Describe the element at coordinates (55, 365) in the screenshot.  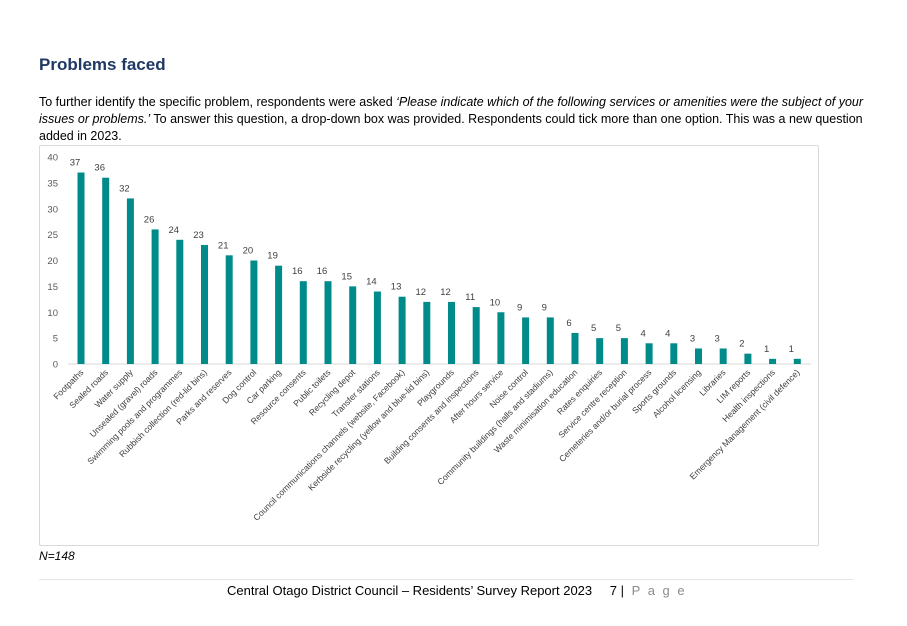
I see `y-tick-label: 0` at that location.